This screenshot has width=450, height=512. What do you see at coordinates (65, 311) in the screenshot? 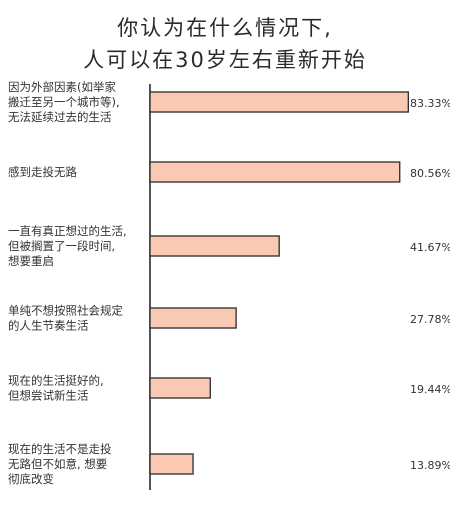
I see `category-label-3-line-0: 单纯不想按照社会规定` at bounding box center [65, 311].